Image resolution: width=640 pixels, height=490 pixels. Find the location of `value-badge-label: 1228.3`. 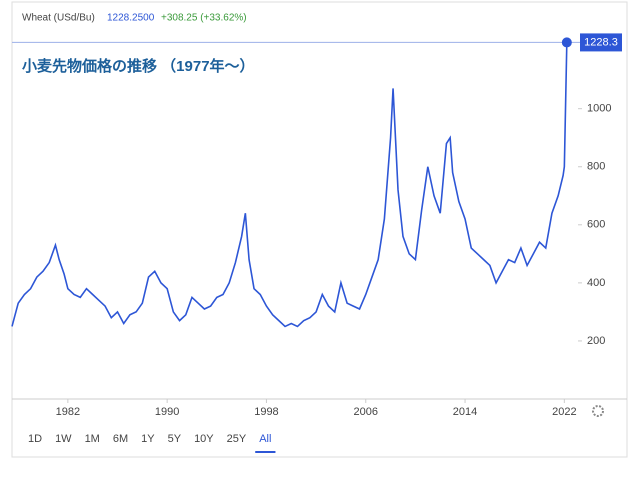

value-badge-label: 1228.3 is located at coordinates (601, 42).